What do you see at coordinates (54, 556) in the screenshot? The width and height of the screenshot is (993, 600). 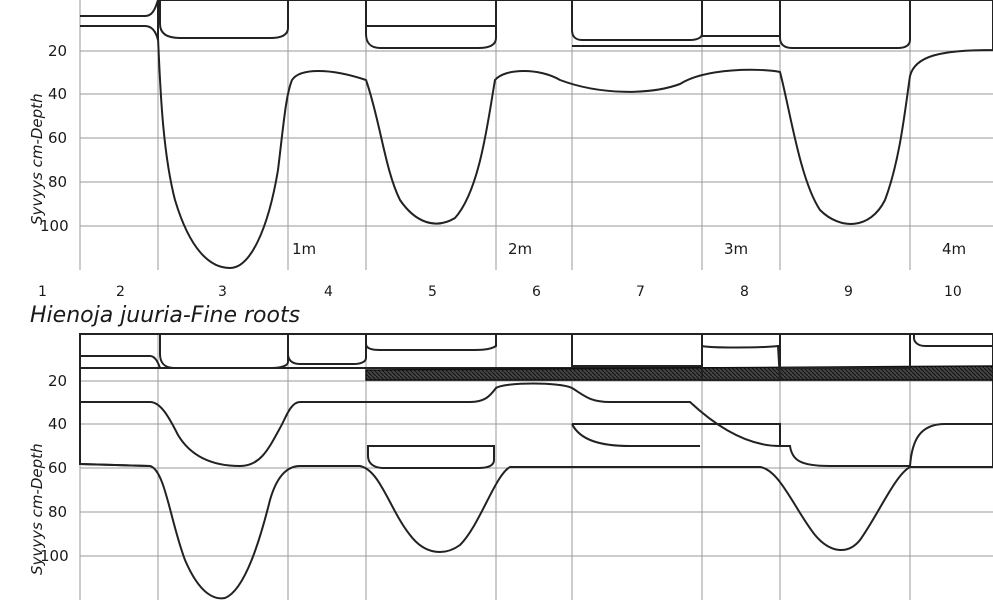 I see `bottom-tick-100: 100` at bounding box center [54, 556].